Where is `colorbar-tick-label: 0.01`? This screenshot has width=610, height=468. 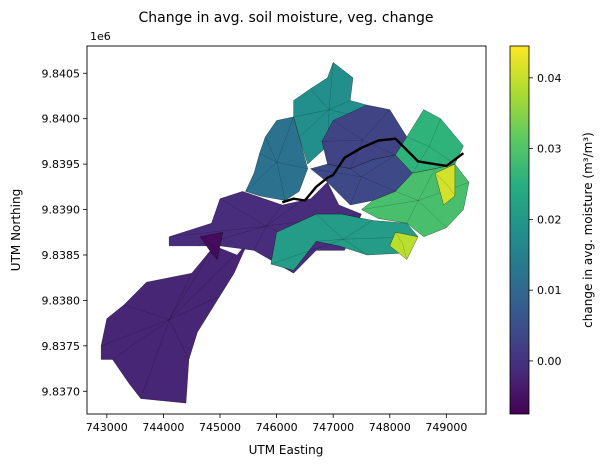
colorbar-tick-label: 0.01 is located at coordinates (549, 290).